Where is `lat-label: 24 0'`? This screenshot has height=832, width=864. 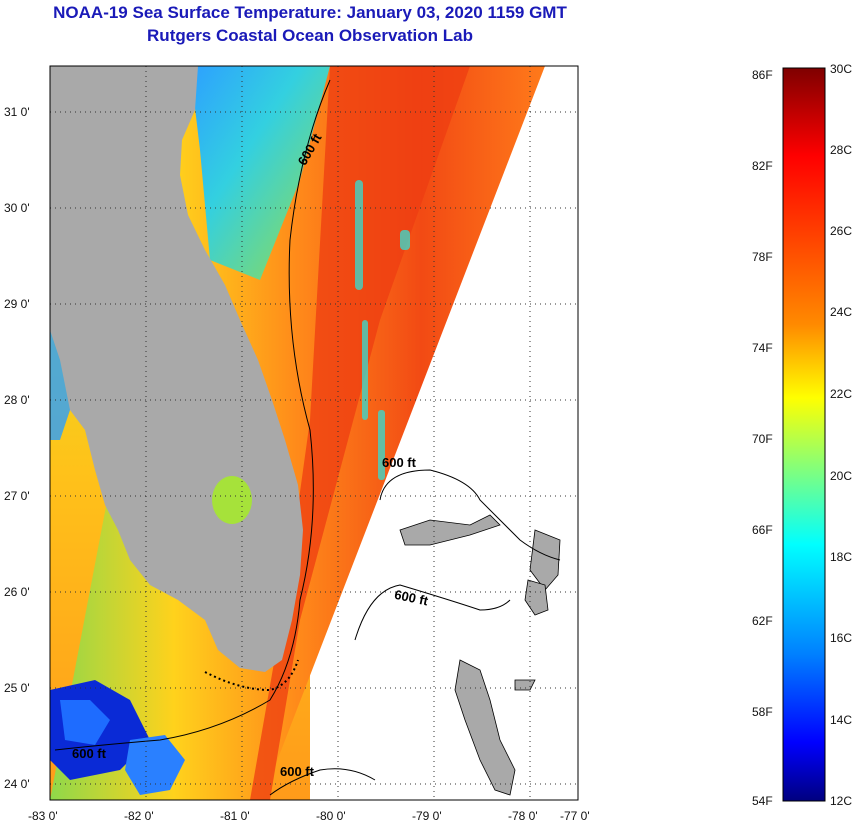
lat-label: 24 0' is located at coordinates (17, 784).